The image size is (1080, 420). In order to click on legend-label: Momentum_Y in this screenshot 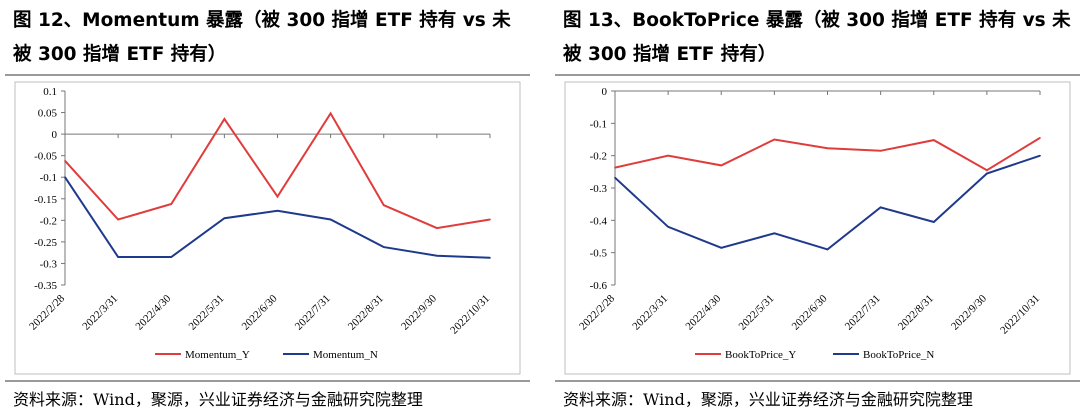, I will do `click(217, 355)`.